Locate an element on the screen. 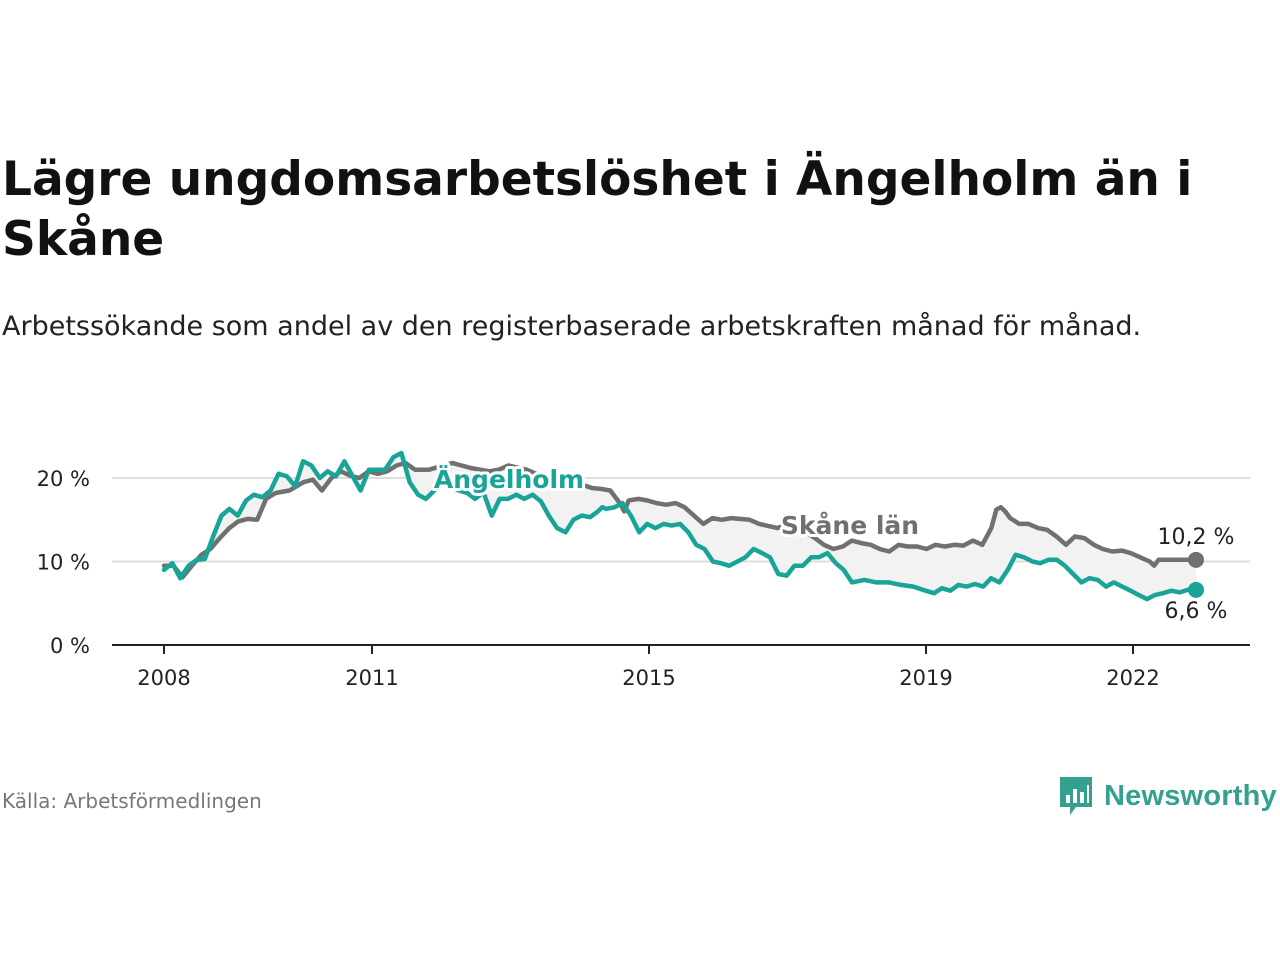 The image size is (1280, 960). difference-area is located at coordinates (680, 526).